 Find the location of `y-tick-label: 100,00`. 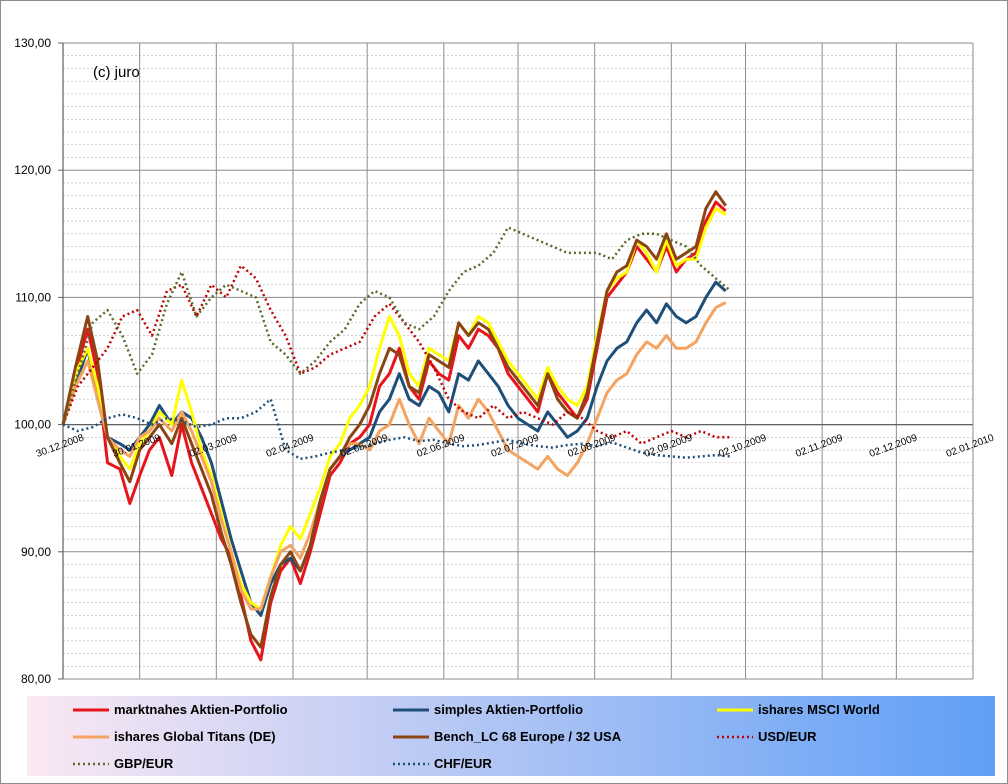

y-tick-label: 100,00 is located at coordinates (32, 425).